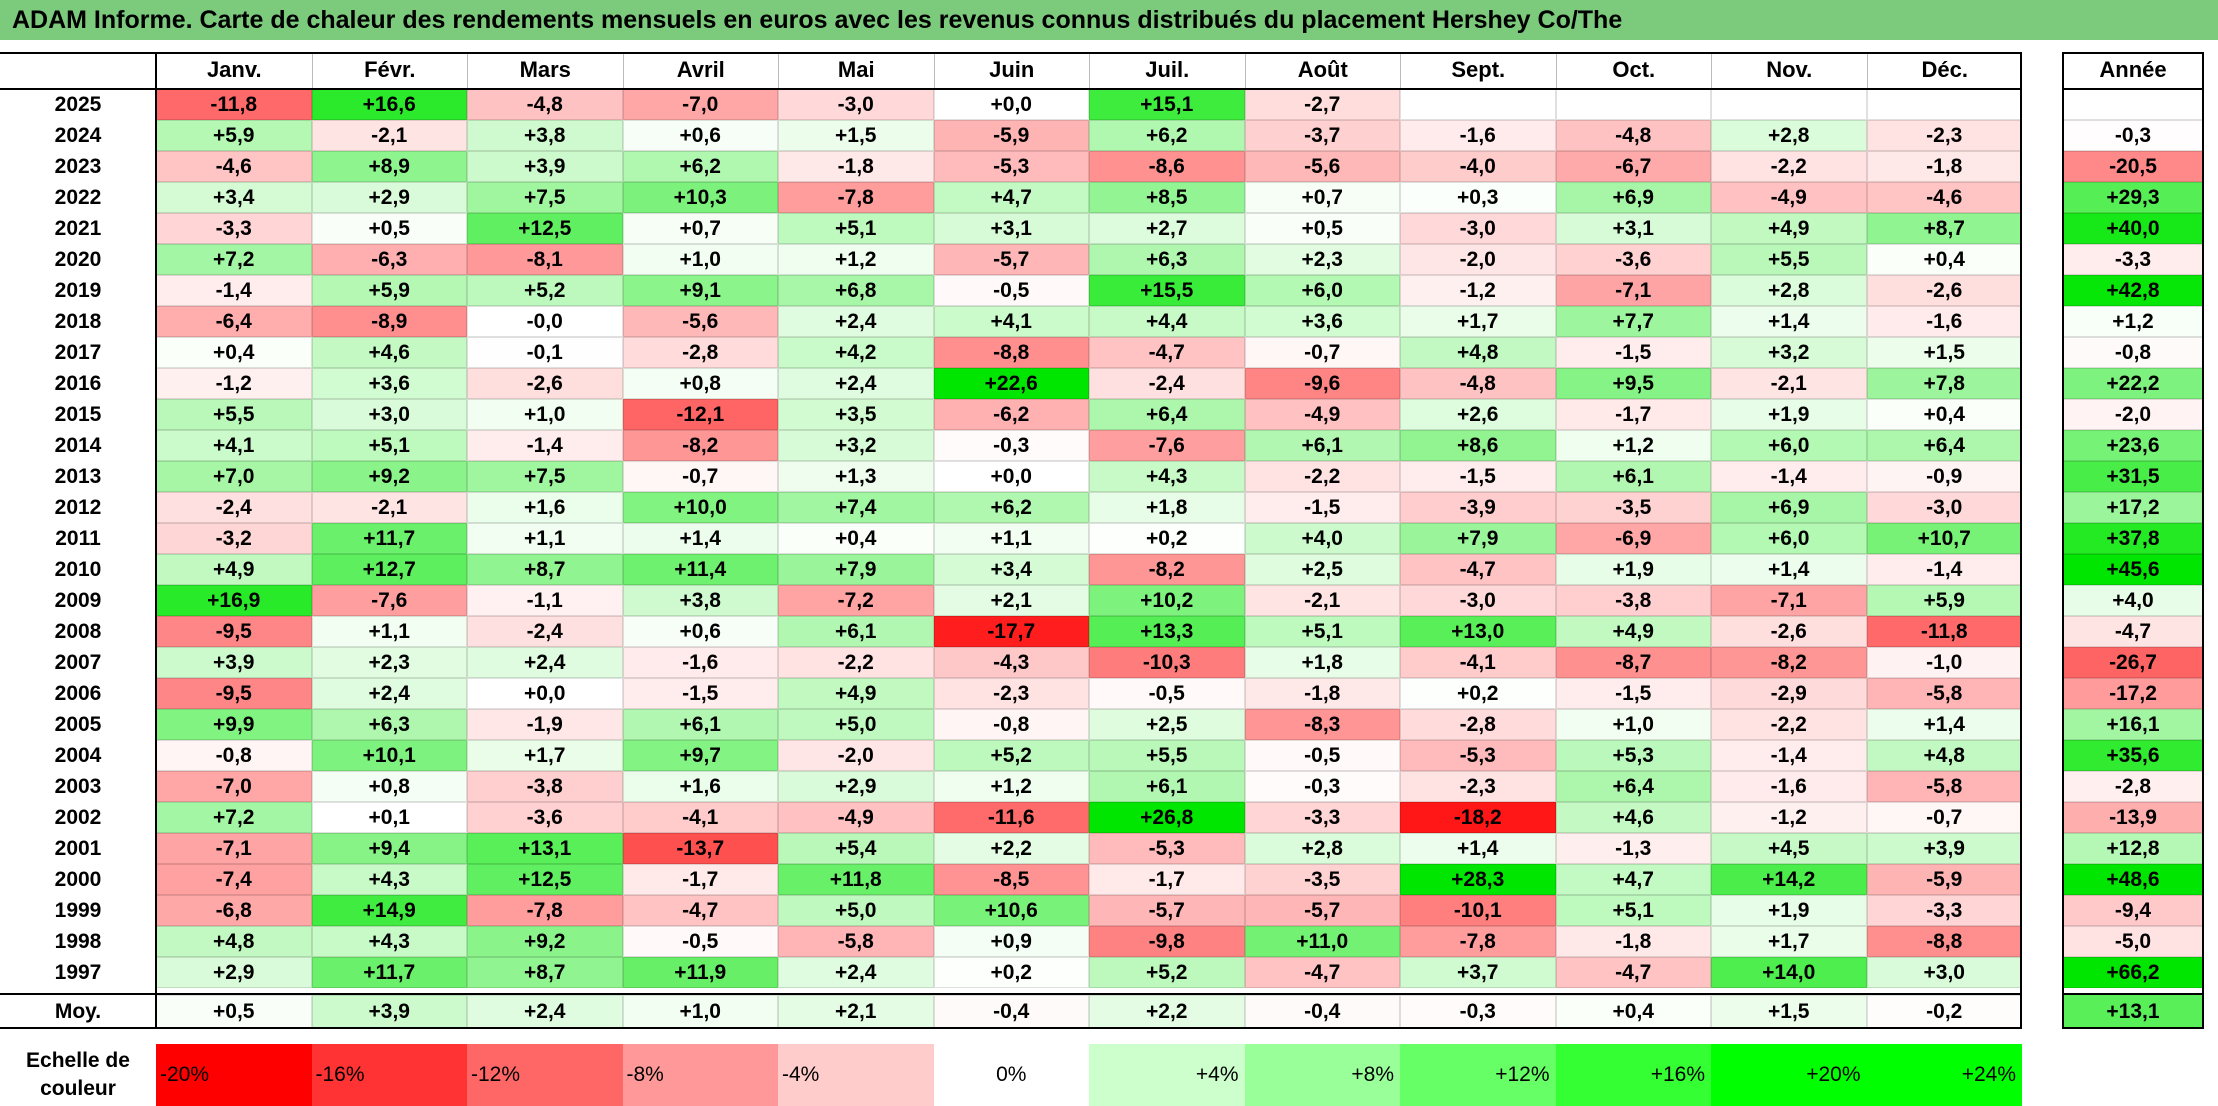 This screenshot has width=2218, height=1106. What do you see at coordinates (78, 910) in the screenshot?
I see `year-label: 1999` at bounding box center [78, 910].